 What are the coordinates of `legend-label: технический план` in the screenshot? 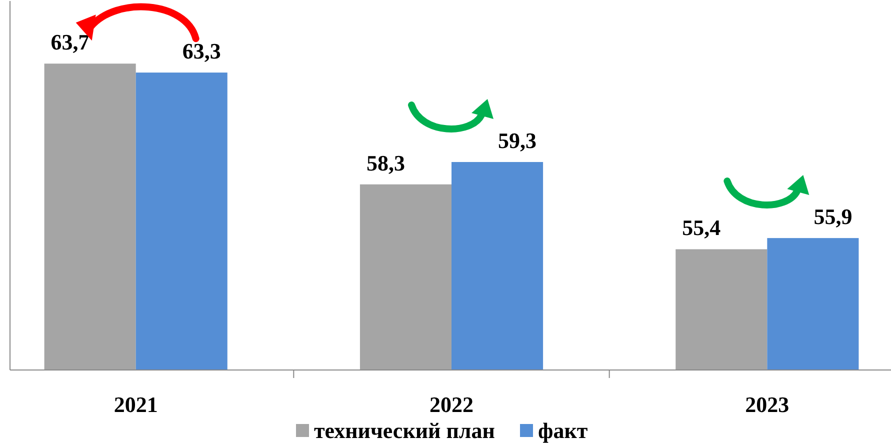 It's located at (405, 430).